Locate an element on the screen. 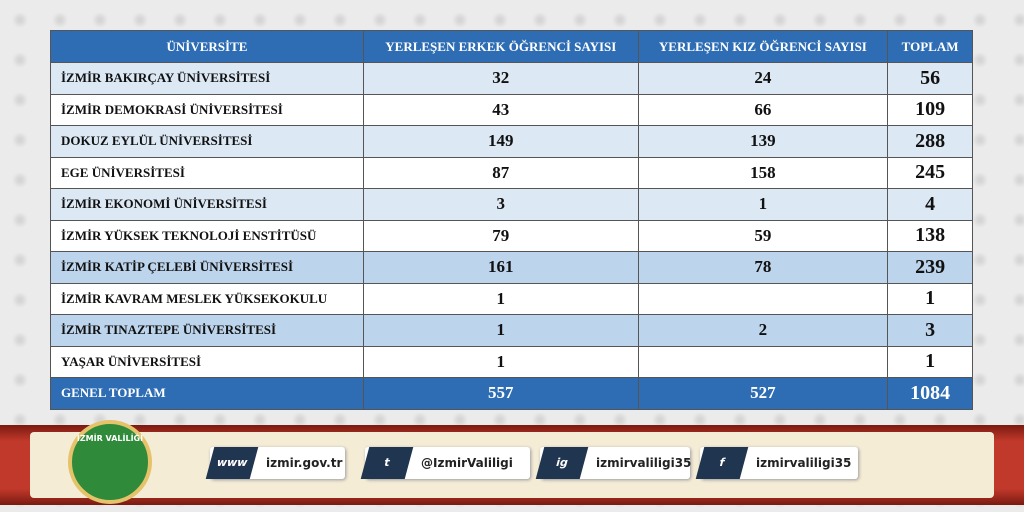 Image resolution: width=1024 pixels, height=512 pixels. cell: 78 is located at coordinates (763, 267).